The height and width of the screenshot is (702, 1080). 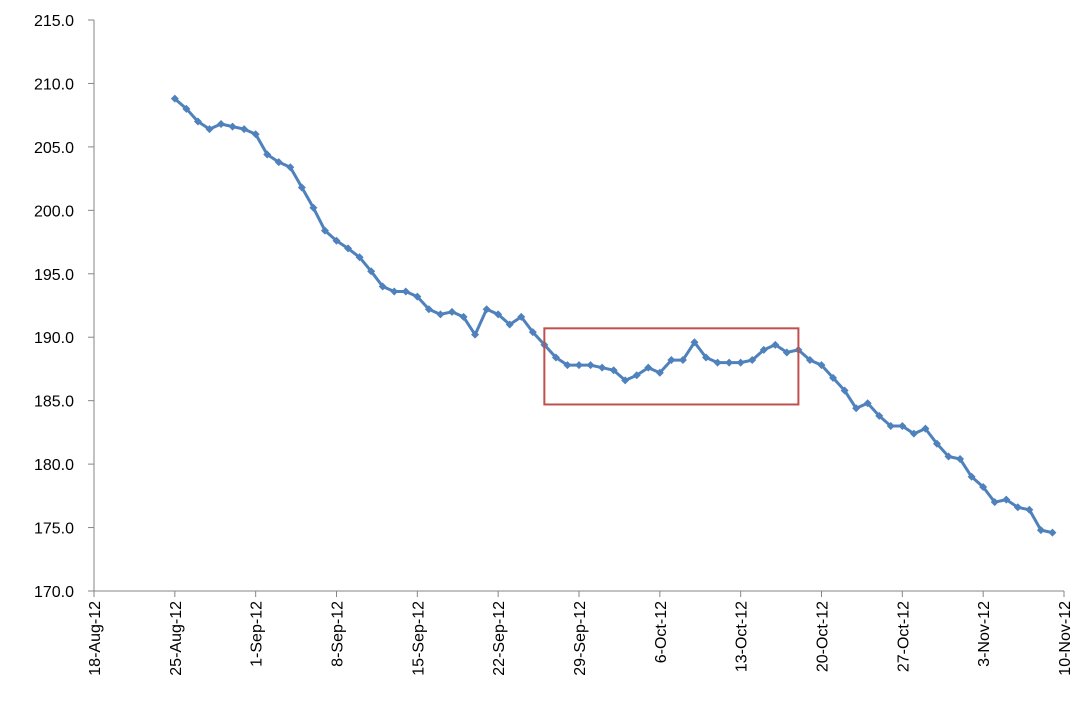 I want to click on y-tick-label: 195.0, so click(x=54, y=275).